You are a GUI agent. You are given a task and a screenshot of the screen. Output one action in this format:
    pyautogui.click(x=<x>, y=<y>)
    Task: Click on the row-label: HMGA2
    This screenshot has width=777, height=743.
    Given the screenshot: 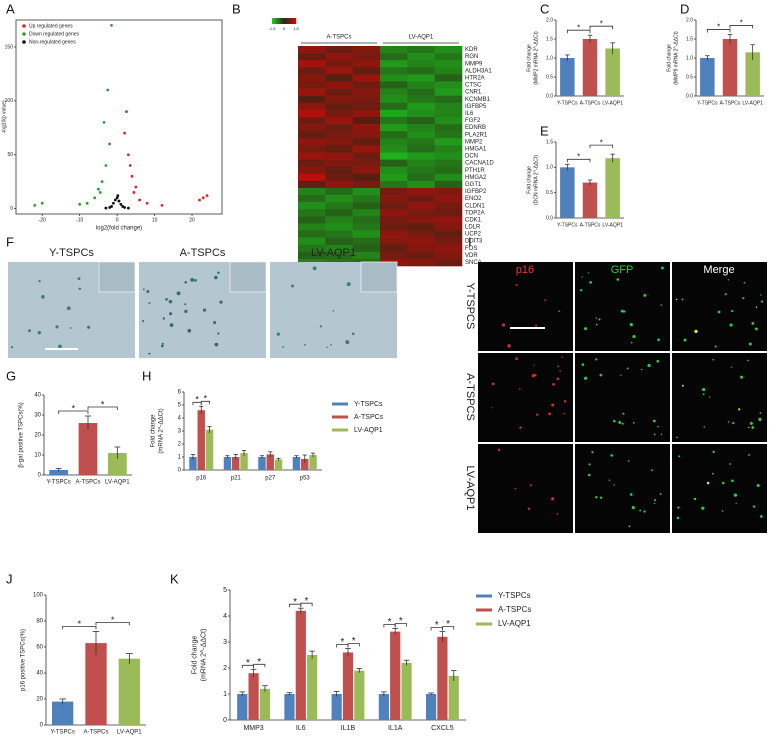 What is the action you would take?
    pyautogui.click(x=476, y=178)
    